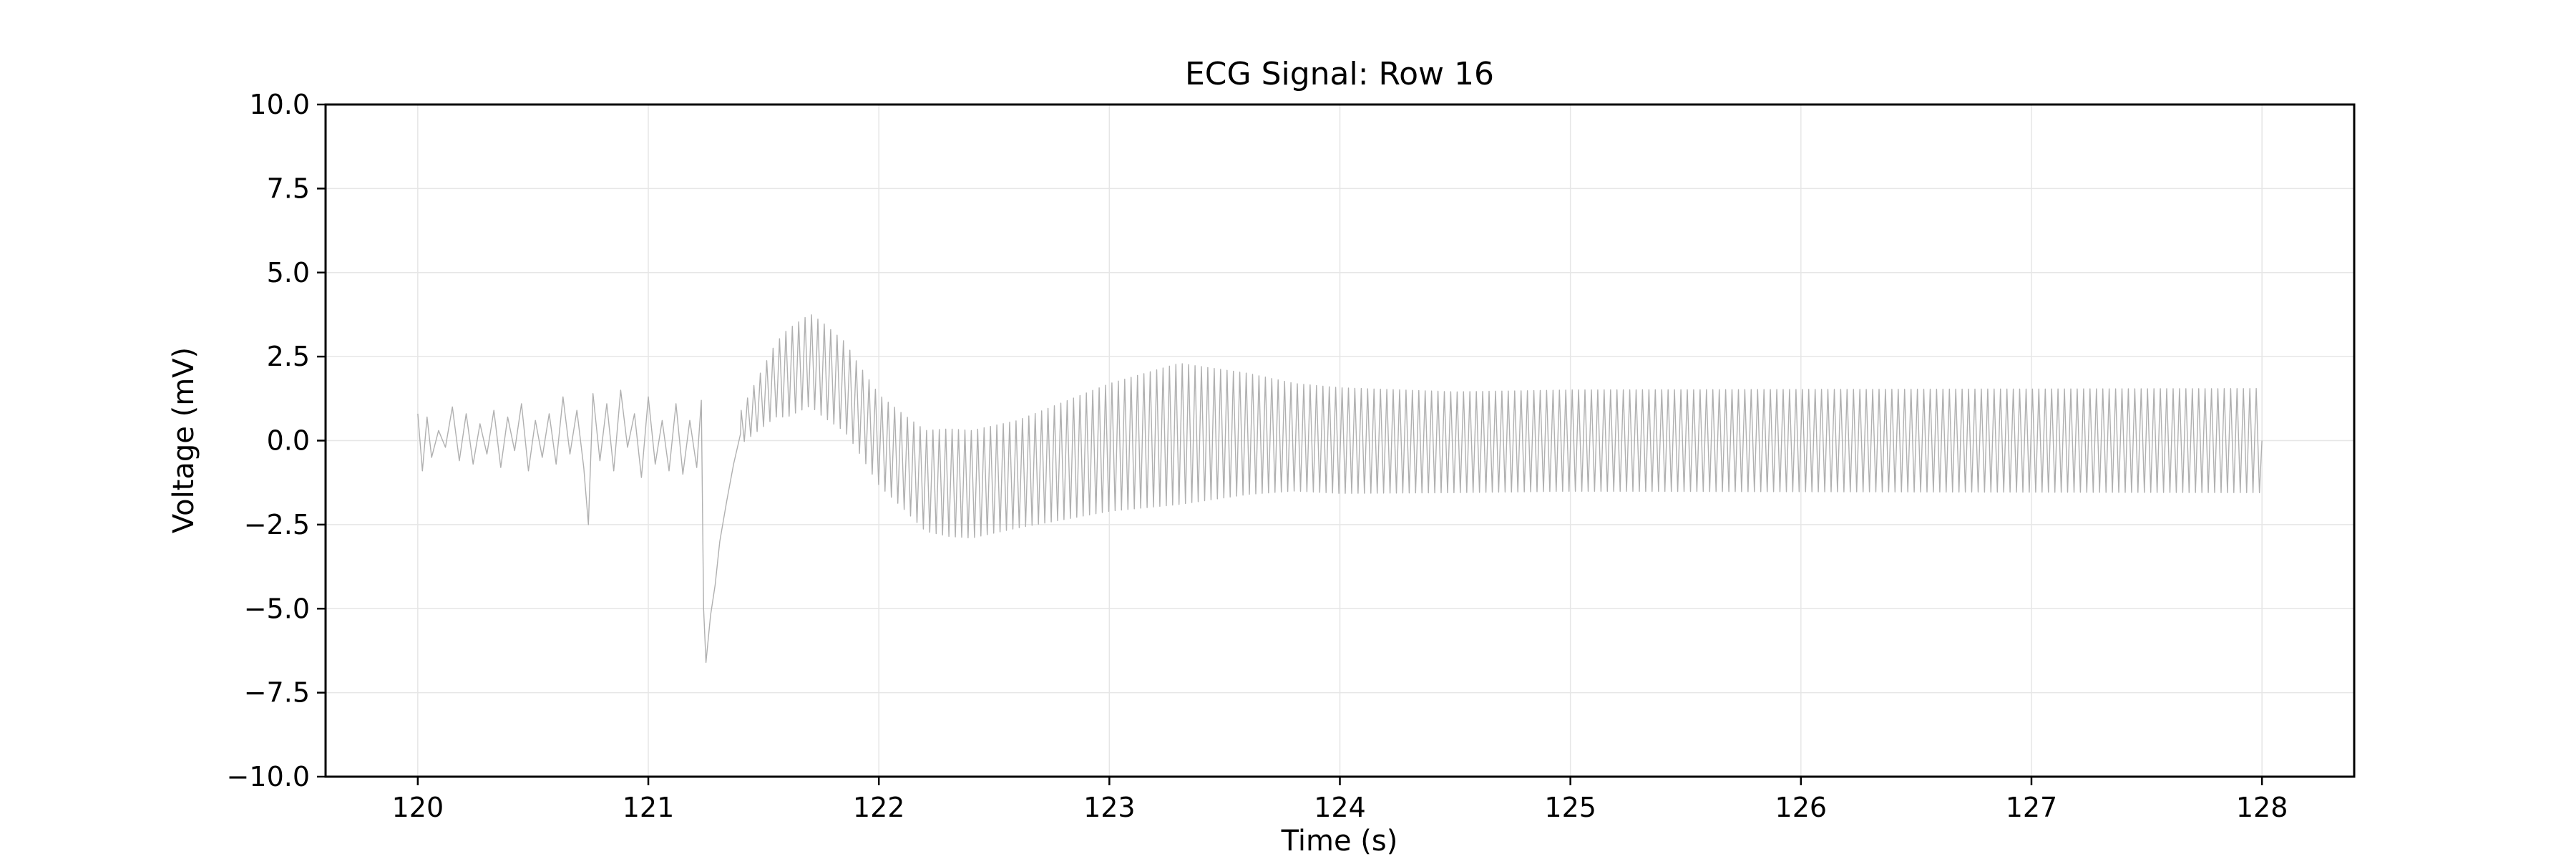 The height and width of the screenshot is (859, 2576). Describe the element at coordinates (288, 188) in the screenshot. I see `y-tick-label: 7.5` at that location.